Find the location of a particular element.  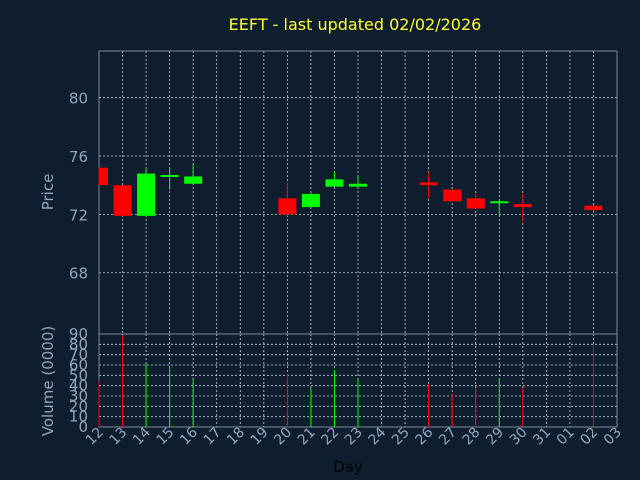

volume-tick-label: 10 is located at coordinates (78, 417).